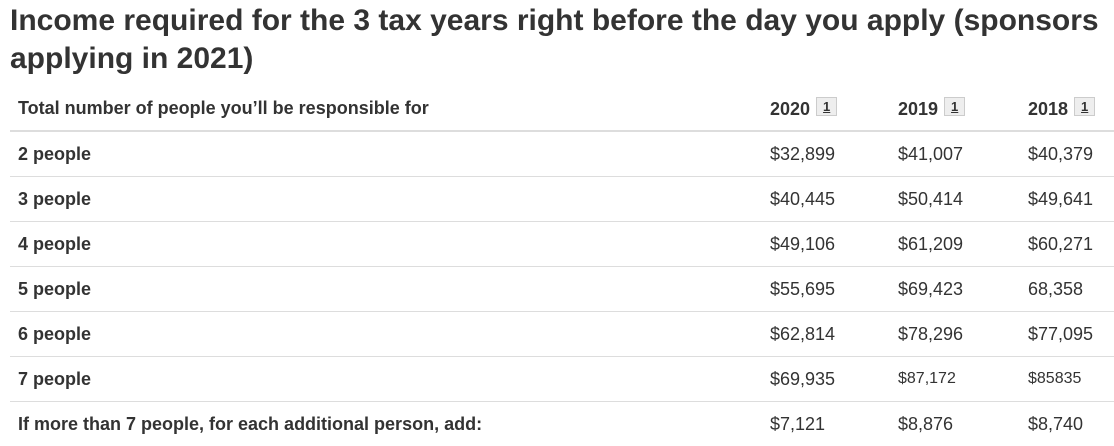 The width and height of the screenshot is (1114, 446). Describe the element at coordinates (955, 289) in the screenshot. I see `income-cell: $69,423` at that location.